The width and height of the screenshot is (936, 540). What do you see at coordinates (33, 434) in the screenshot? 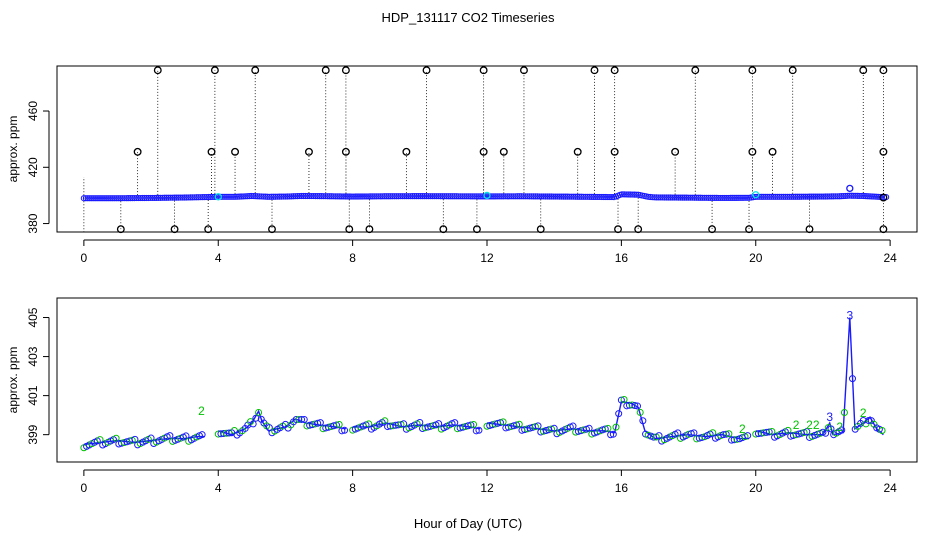
I see `y-tick-label: 399` at bounding box center [33, 434].